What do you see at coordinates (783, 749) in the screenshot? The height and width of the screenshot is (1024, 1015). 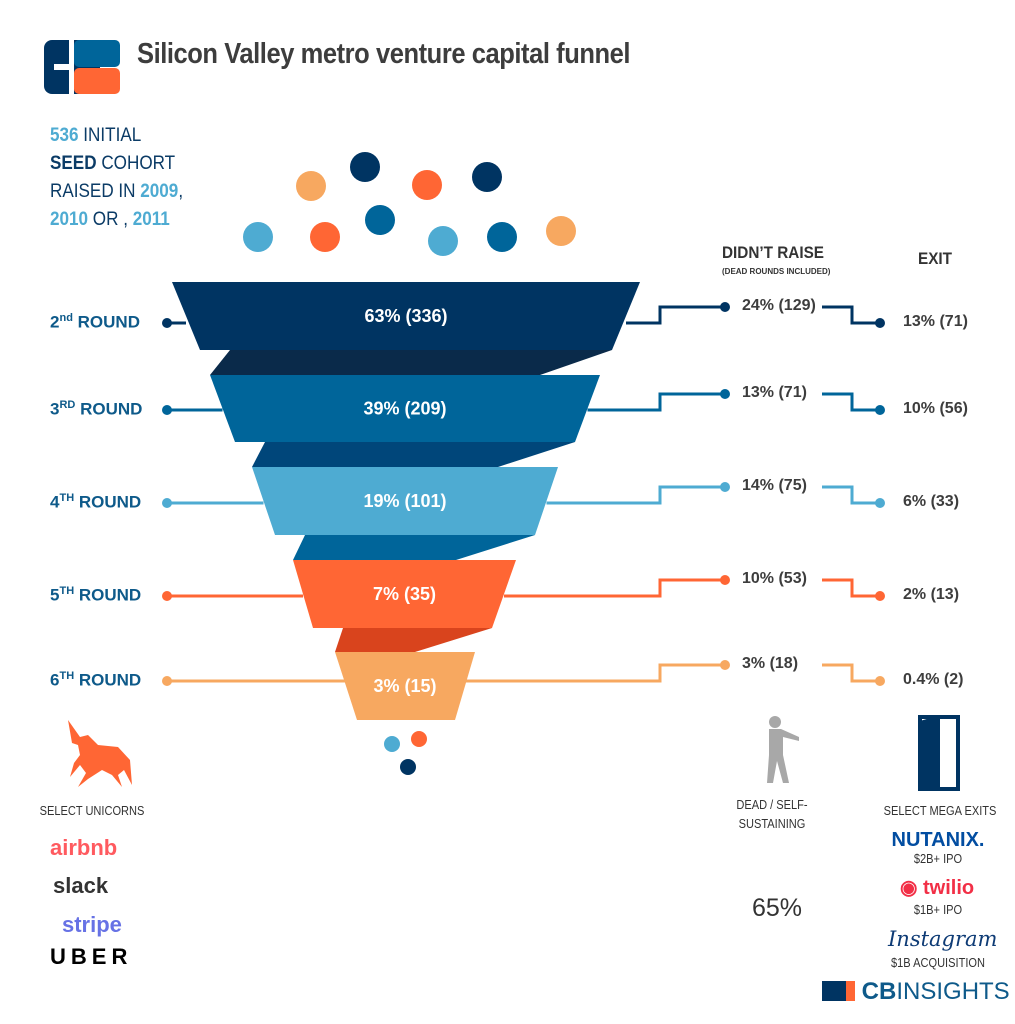 I see `zombie-icon` at bounding box center [783, 749].